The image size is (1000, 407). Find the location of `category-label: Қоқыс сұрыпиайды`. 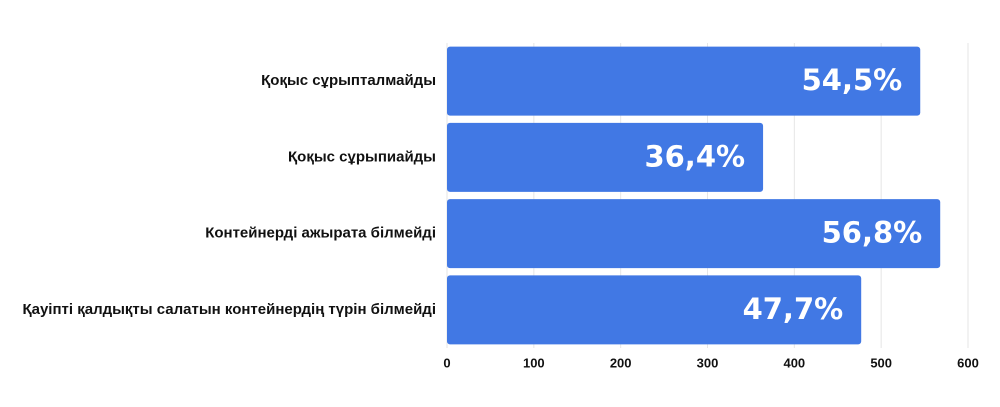

category-label: Қоқыс сұрыпиайды is located at coordinates (362, 156).